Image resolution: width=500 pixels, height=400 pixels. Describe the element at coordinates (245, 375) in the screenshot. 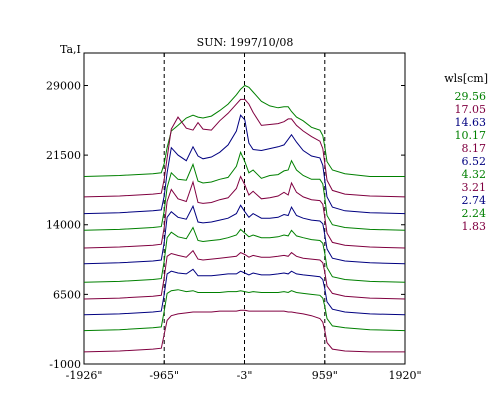

I see `x-tick-label: -3"` at that location.